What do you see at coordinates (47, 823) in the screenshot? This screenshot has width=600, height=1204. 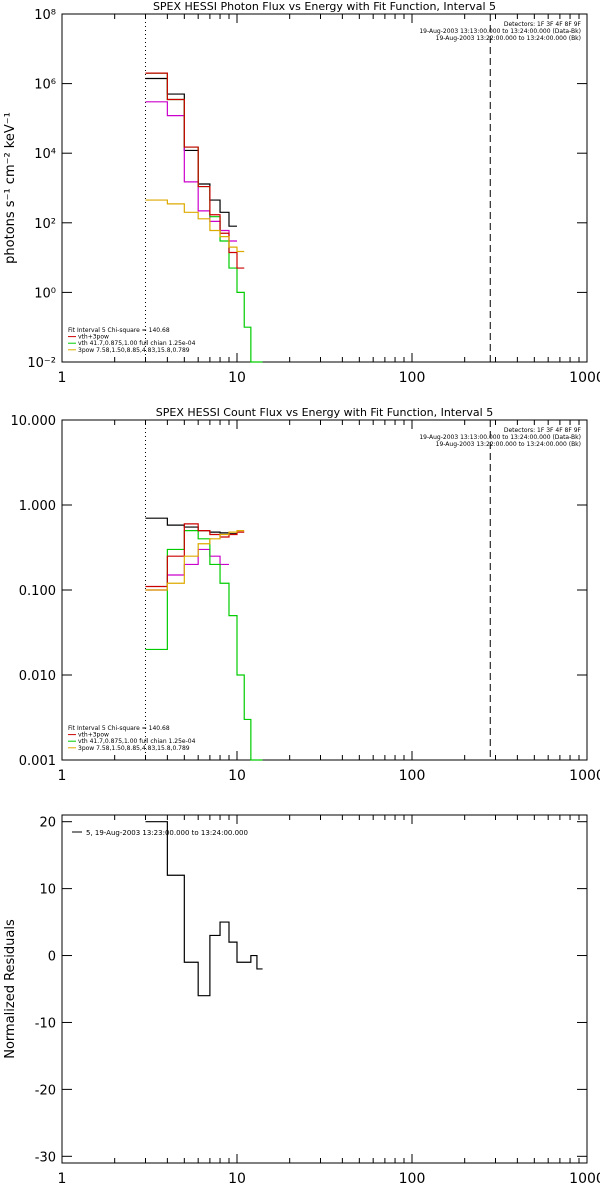 I see `y-tick-label: 20` at bounding box center [47, 823].